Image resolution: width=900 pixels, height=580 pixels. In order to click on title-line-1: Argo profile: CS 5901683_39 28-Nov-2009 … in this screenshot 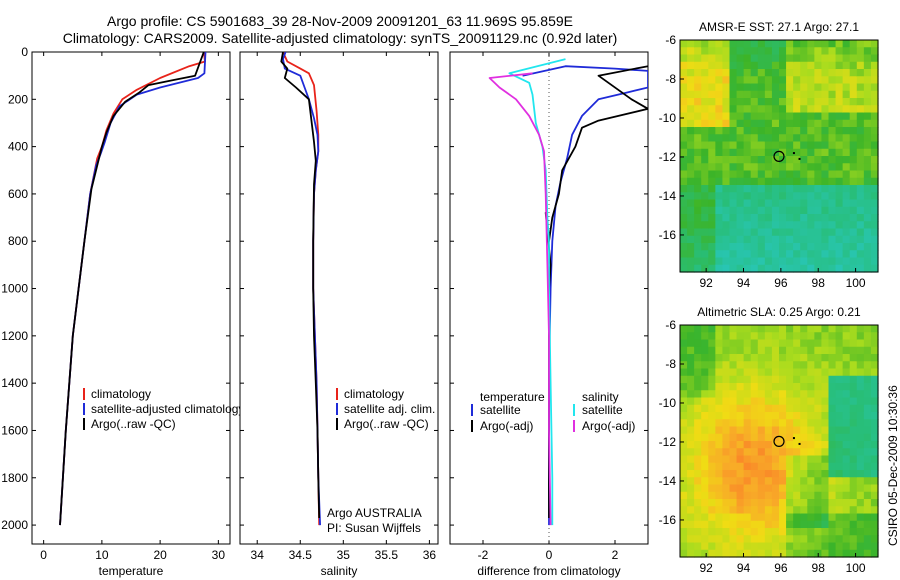, I will do `click(340, 21)`.